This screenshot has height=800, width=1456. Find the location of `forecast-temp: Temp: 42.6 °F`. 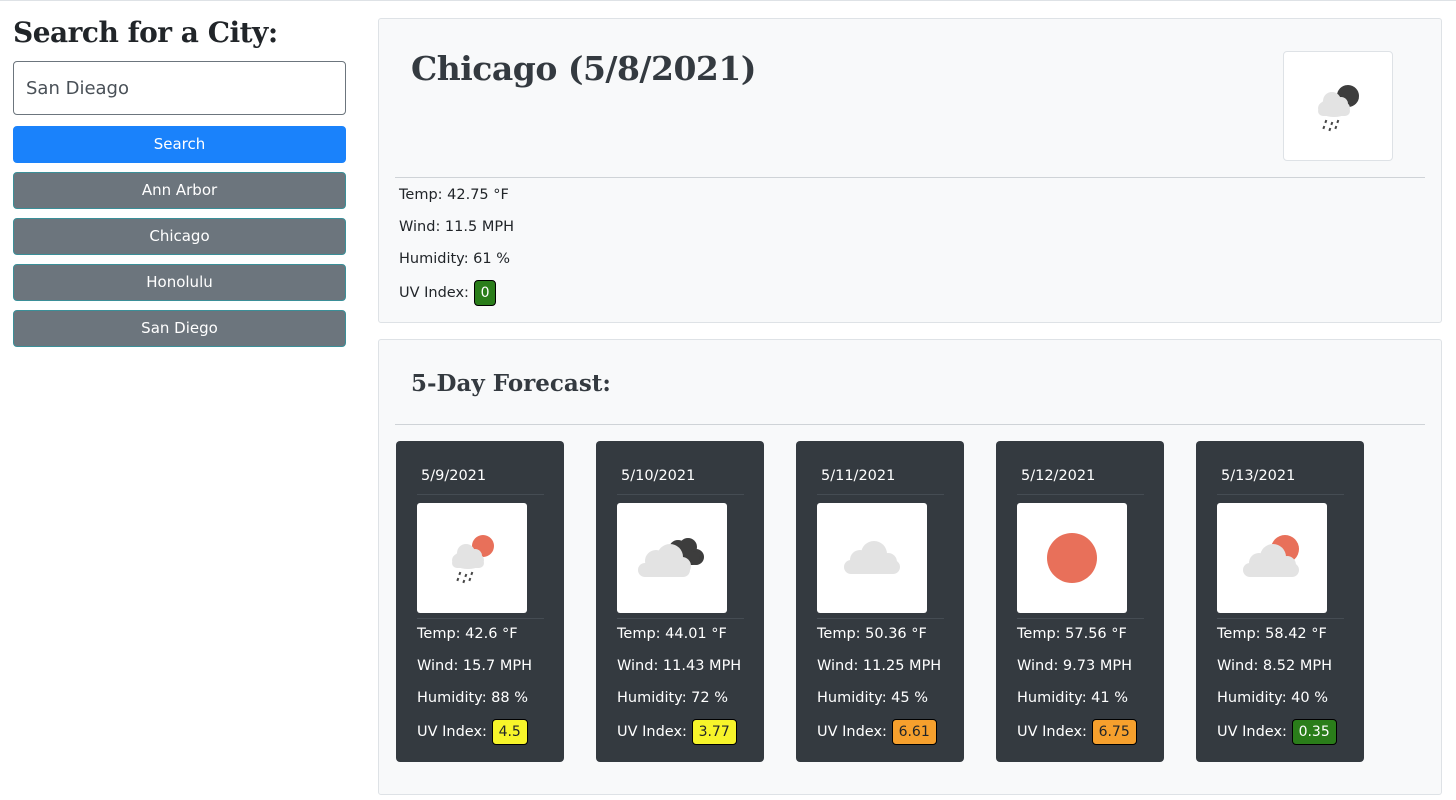

forecast-temp: Temp: 42.6 °F is located at coordinates (467, 634).